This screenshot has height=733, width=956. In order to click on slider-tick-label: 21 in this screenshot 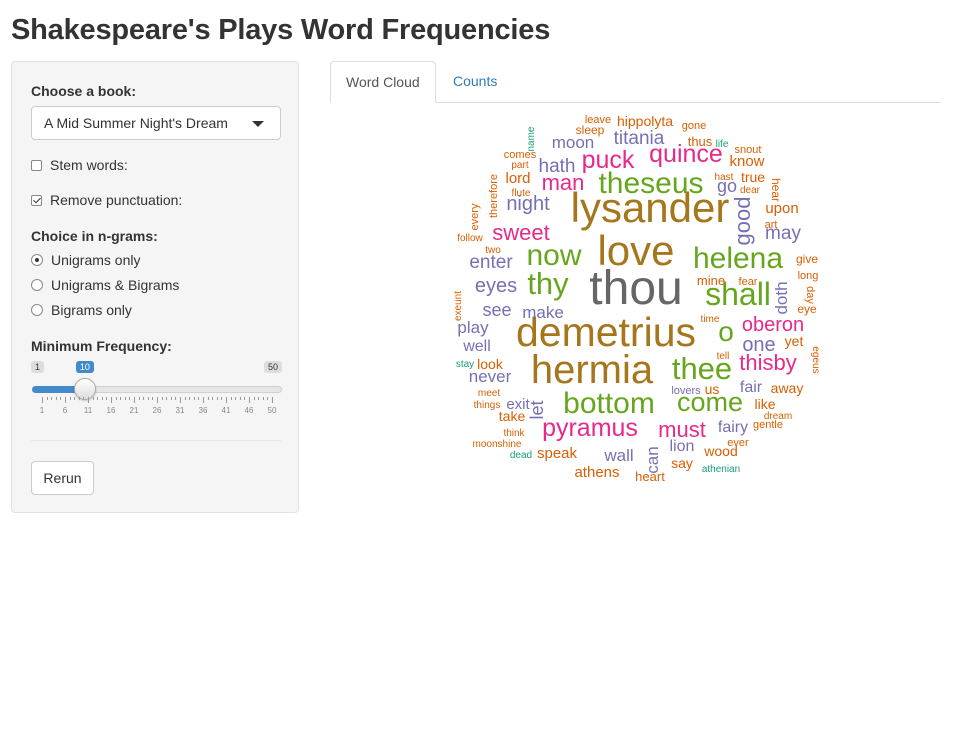, I will do `click(134, 410)`.